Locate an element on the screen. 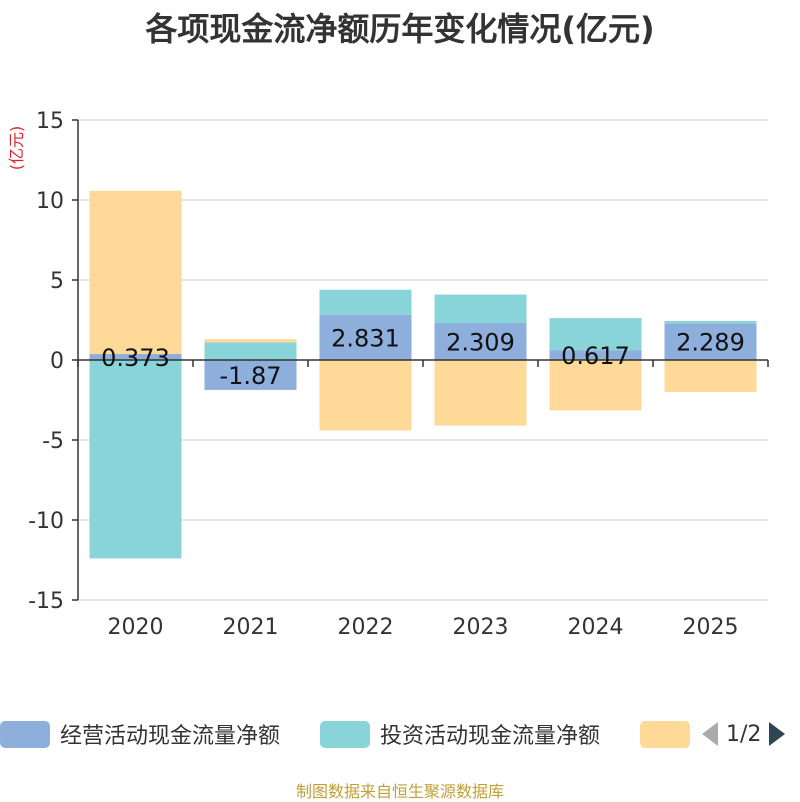 The width and height of the screenshot is (800, 802). data-label-operating: 2.831 is located at coordinates (365, 338).